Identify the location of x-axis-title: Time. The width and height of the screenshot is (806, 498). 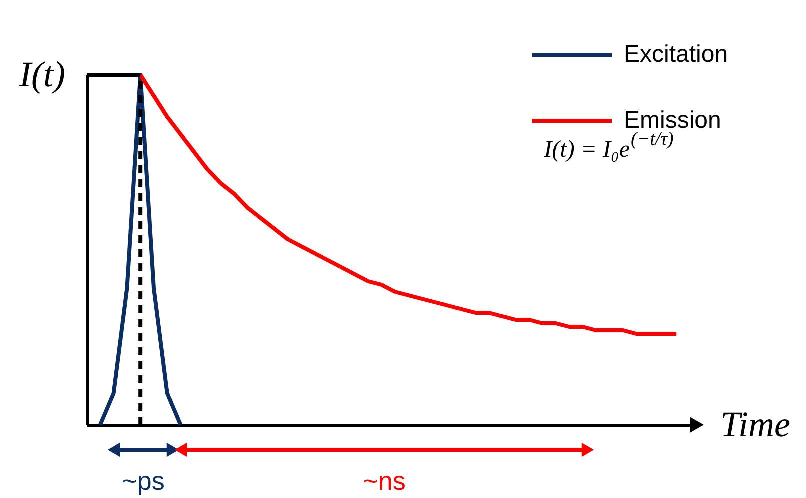
(755, 424).